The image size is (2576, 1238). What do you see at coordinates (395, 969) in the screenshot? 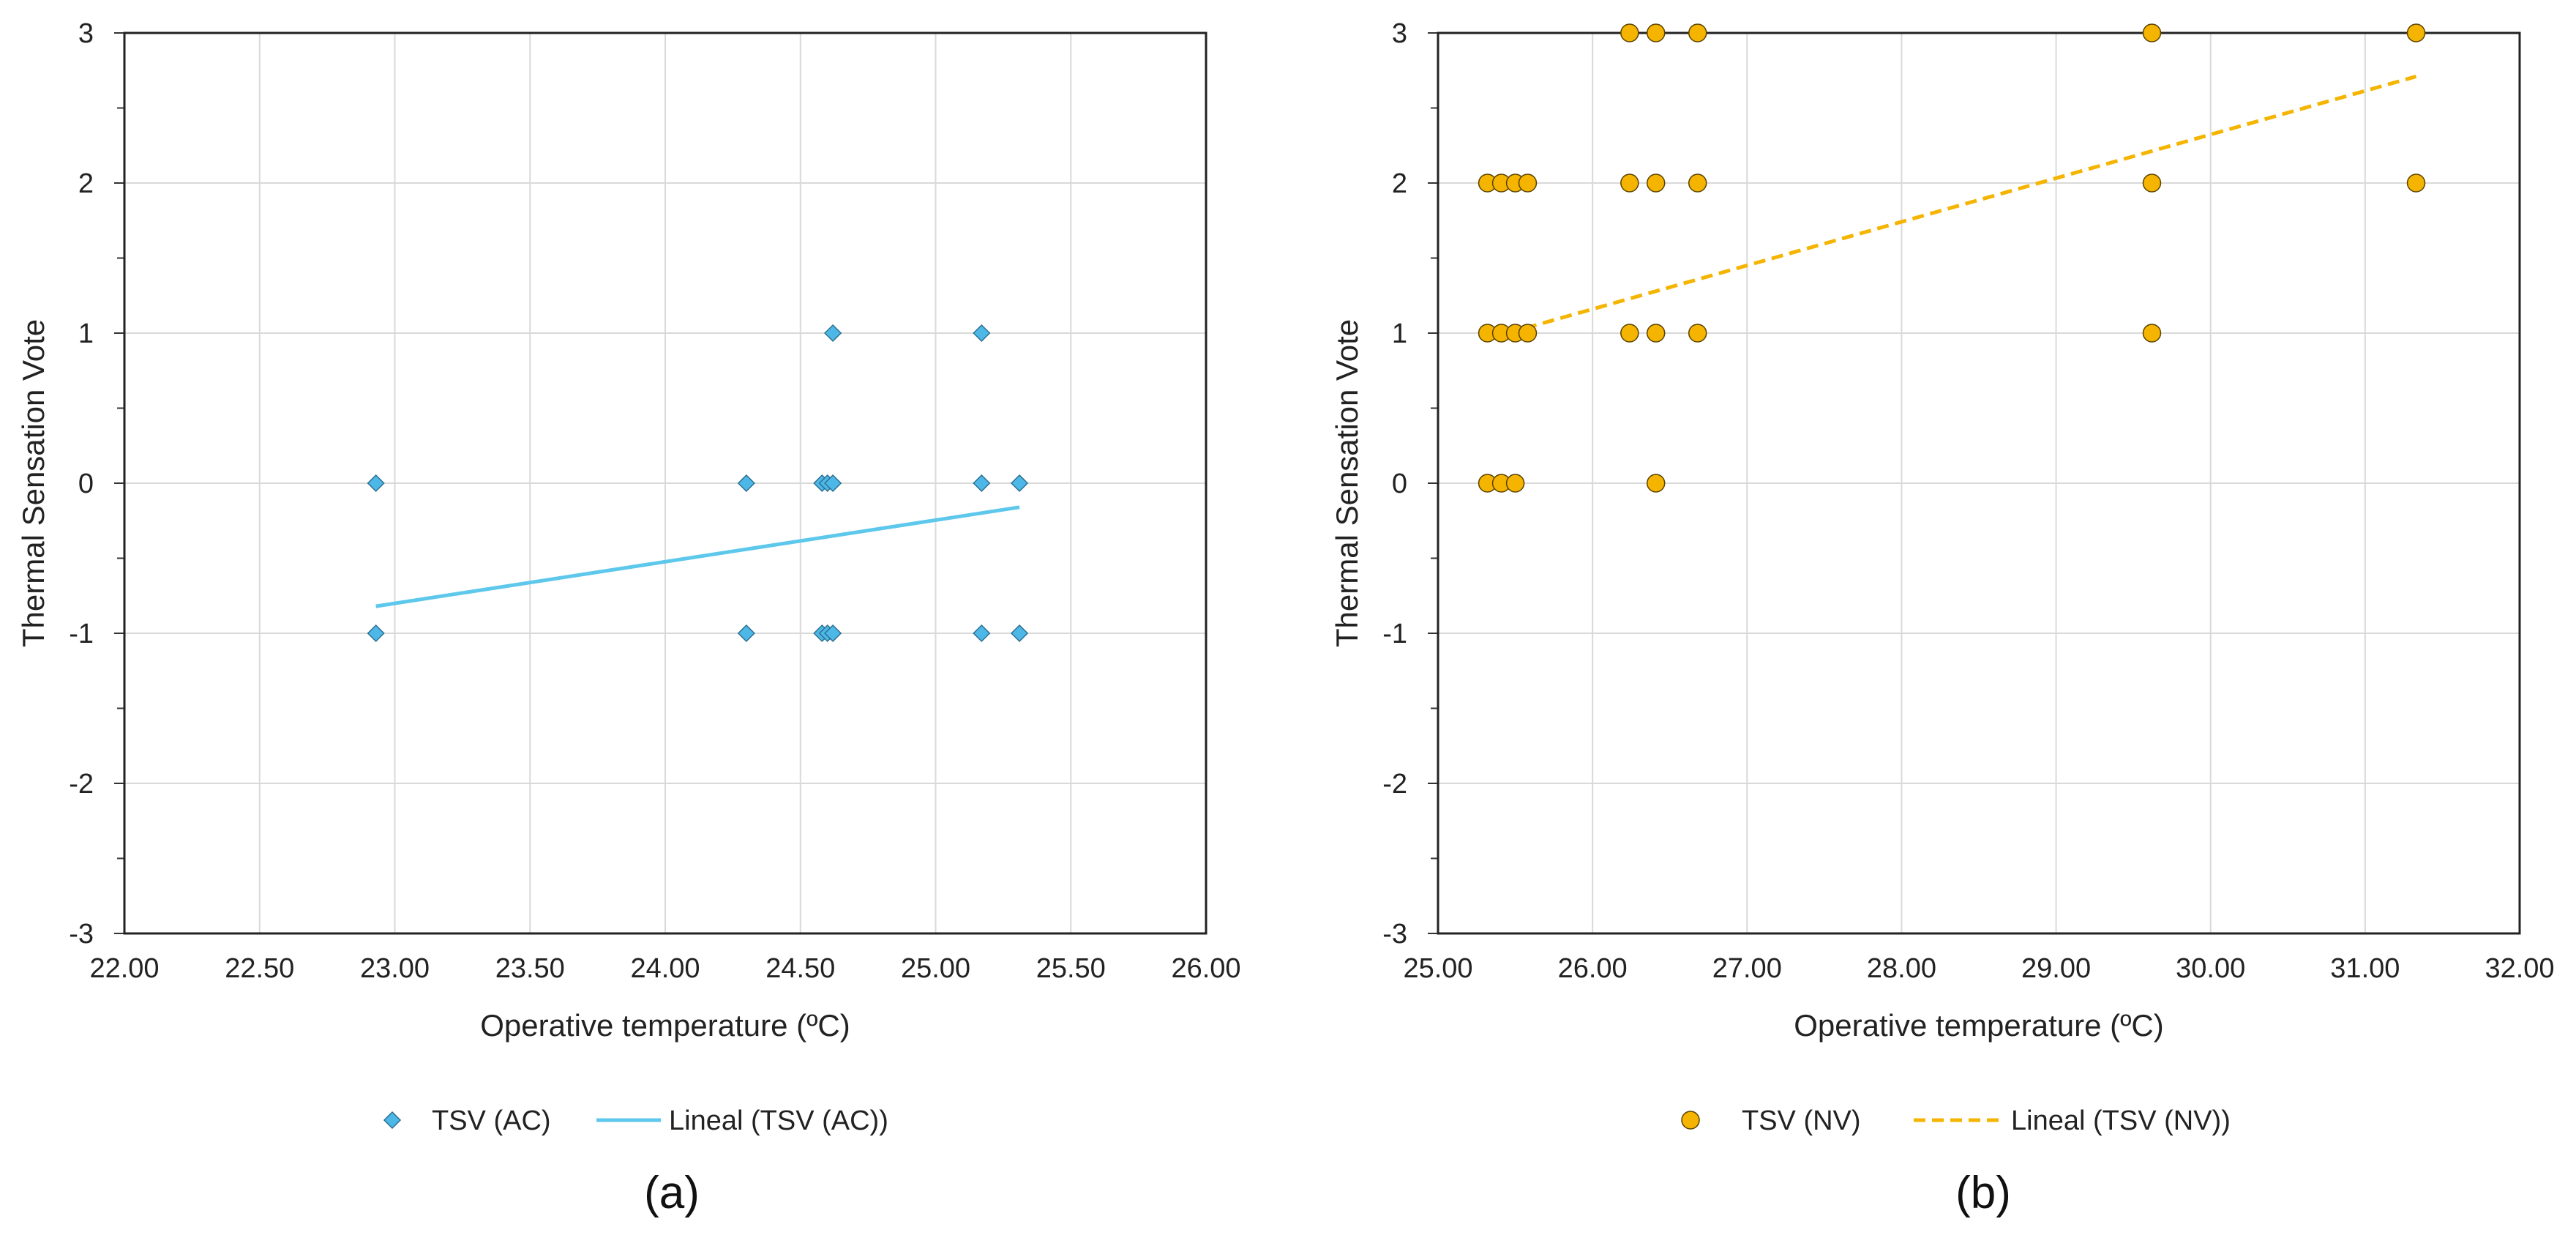
I see `x-tick-label: 23.00` at bounding box center [395, 969].